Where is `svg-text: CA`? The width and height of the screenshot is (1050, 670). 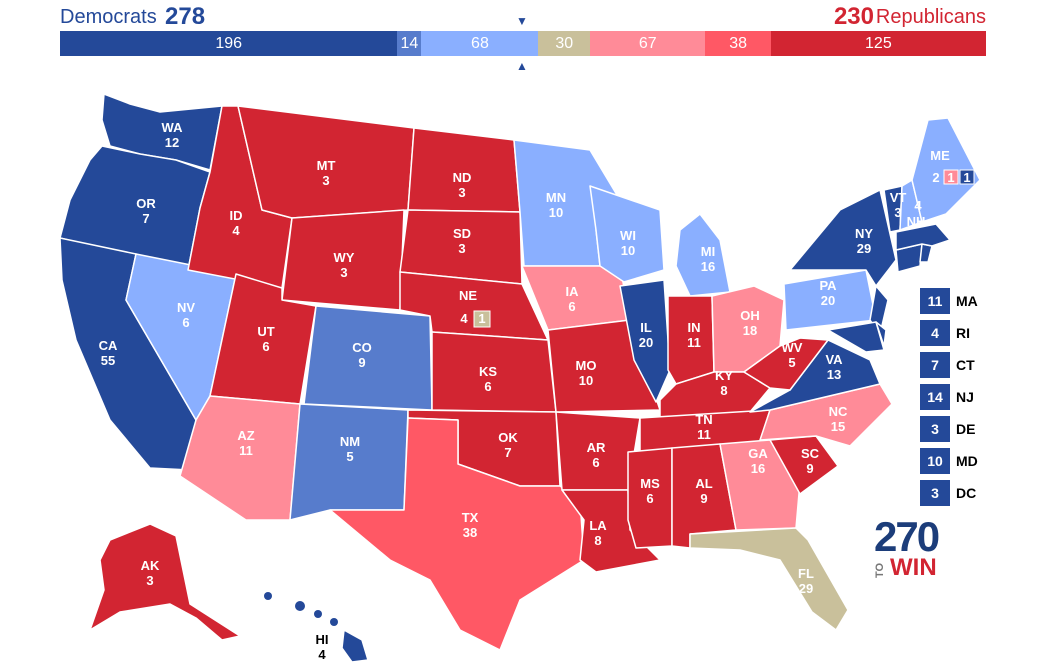
svg-text: CA is located at coordinates (108, 345).